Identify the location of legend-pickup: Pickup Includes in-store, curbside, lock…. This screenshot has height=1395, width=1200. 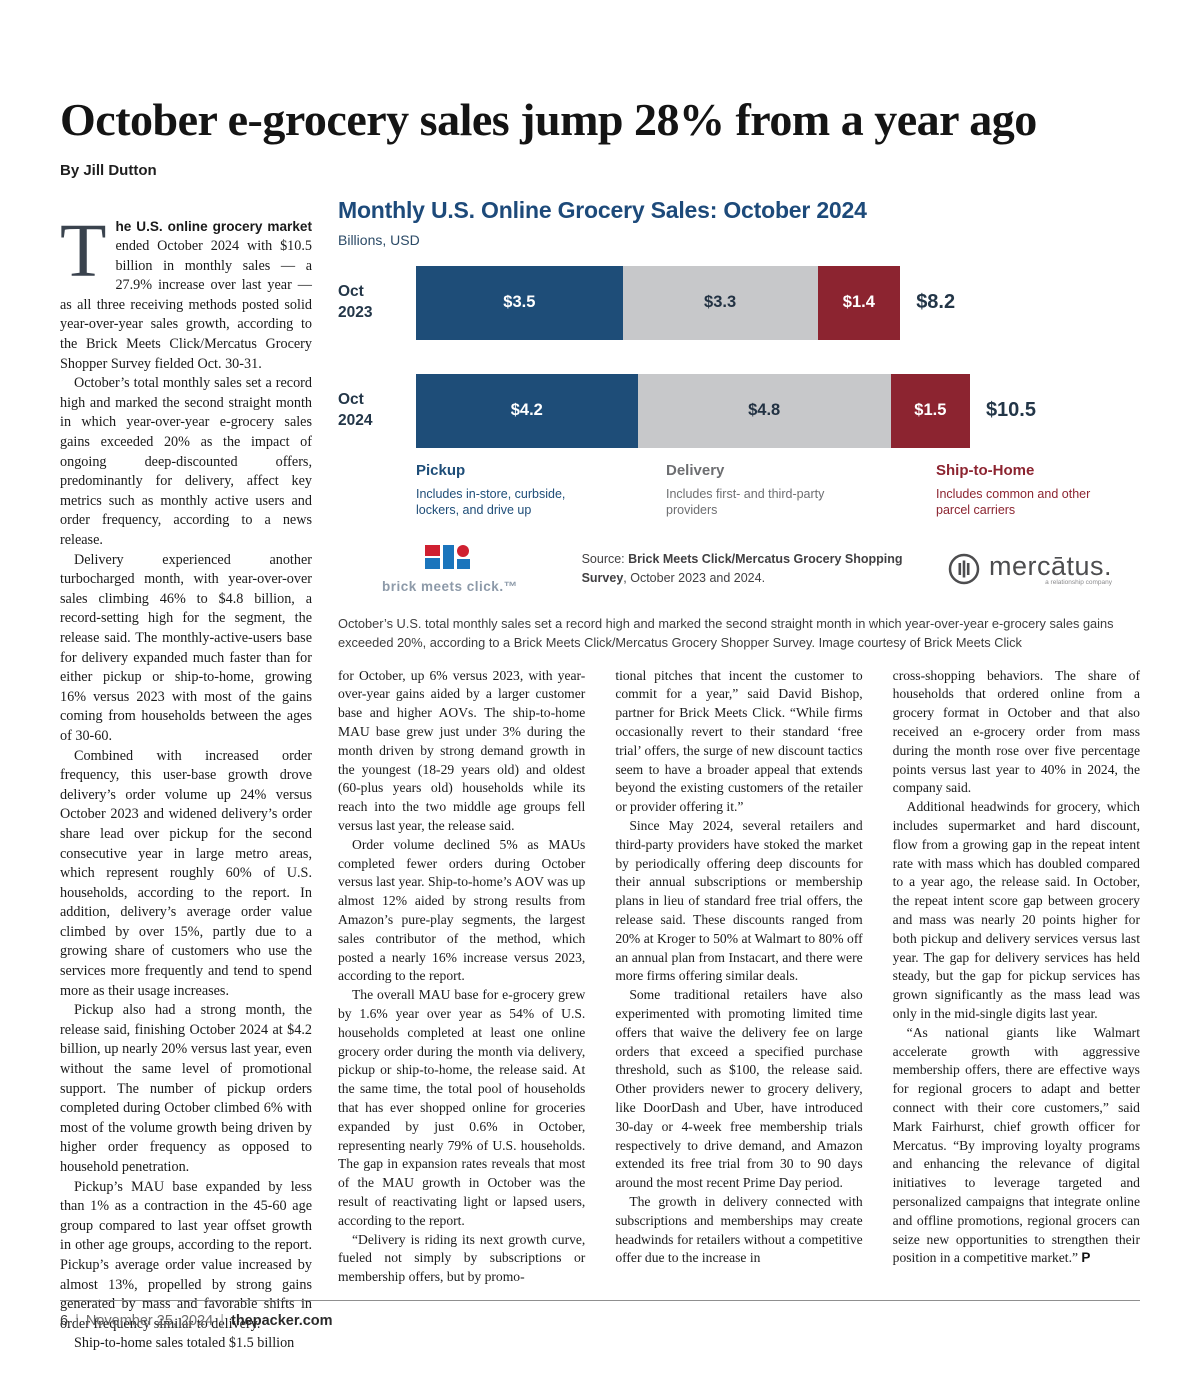
(541, 491).